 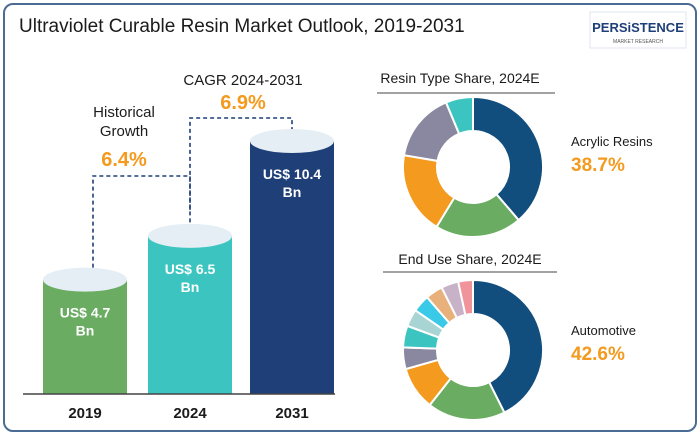 I want to click on automotive-share-value: 42.6%, so click(x=598, y=354).